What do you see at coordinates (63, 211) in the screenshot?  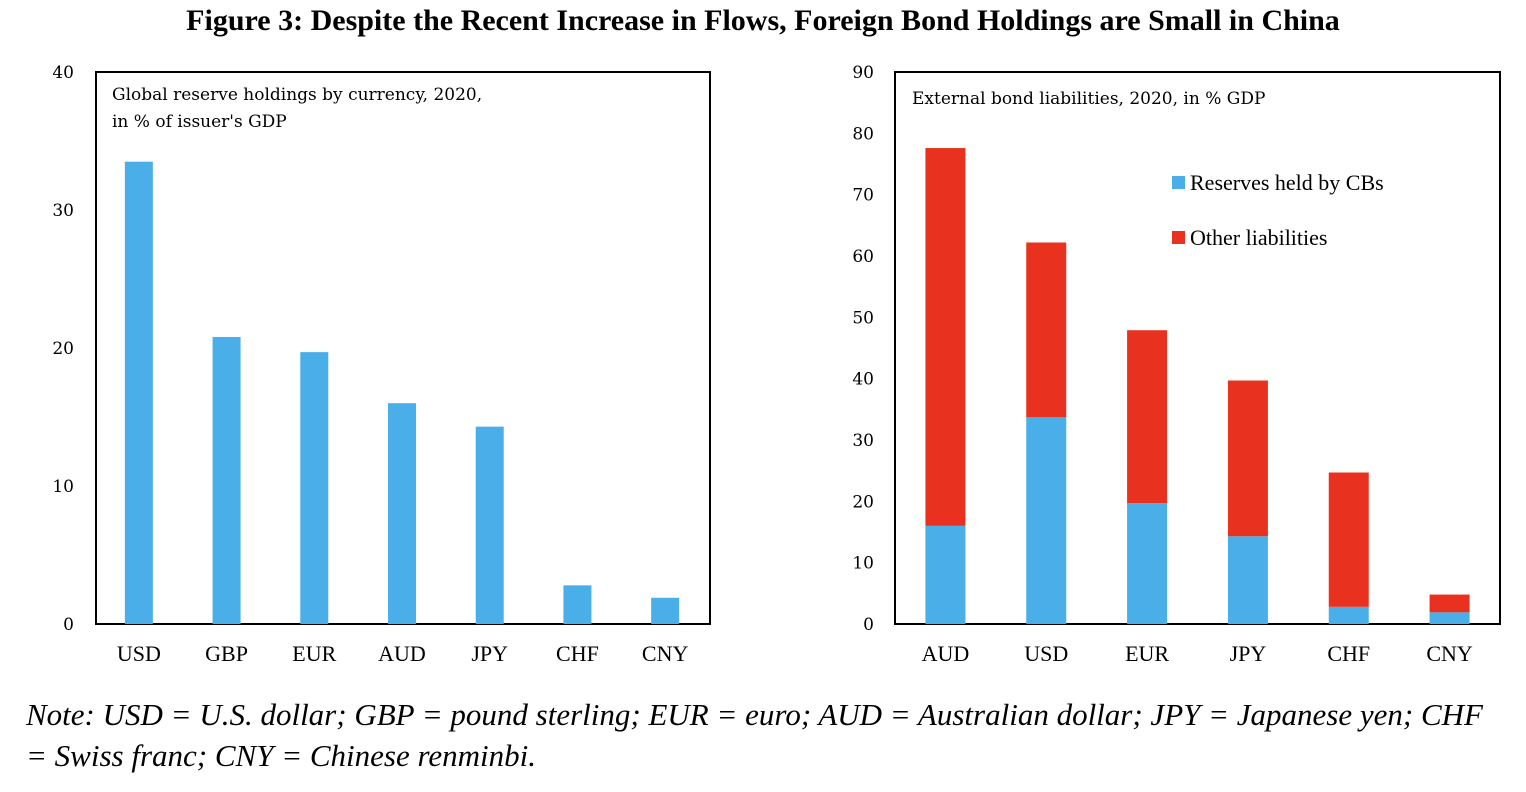 I see `left-y-tick-label: 30` at bounding box center [63, 211].